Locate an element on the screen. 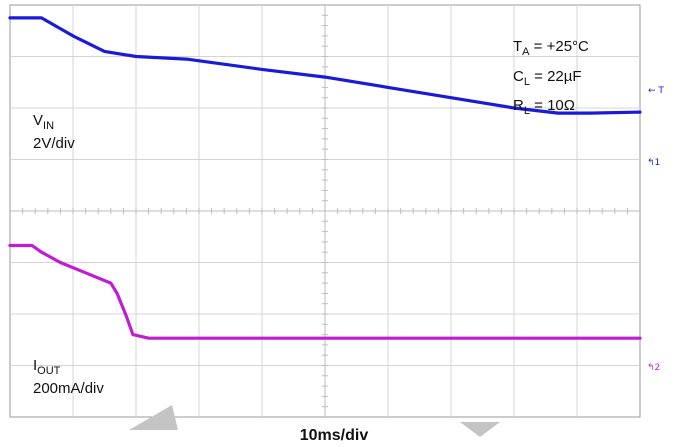  temperature-annotation: TA = +25°C is located at coordinates (551, 48).